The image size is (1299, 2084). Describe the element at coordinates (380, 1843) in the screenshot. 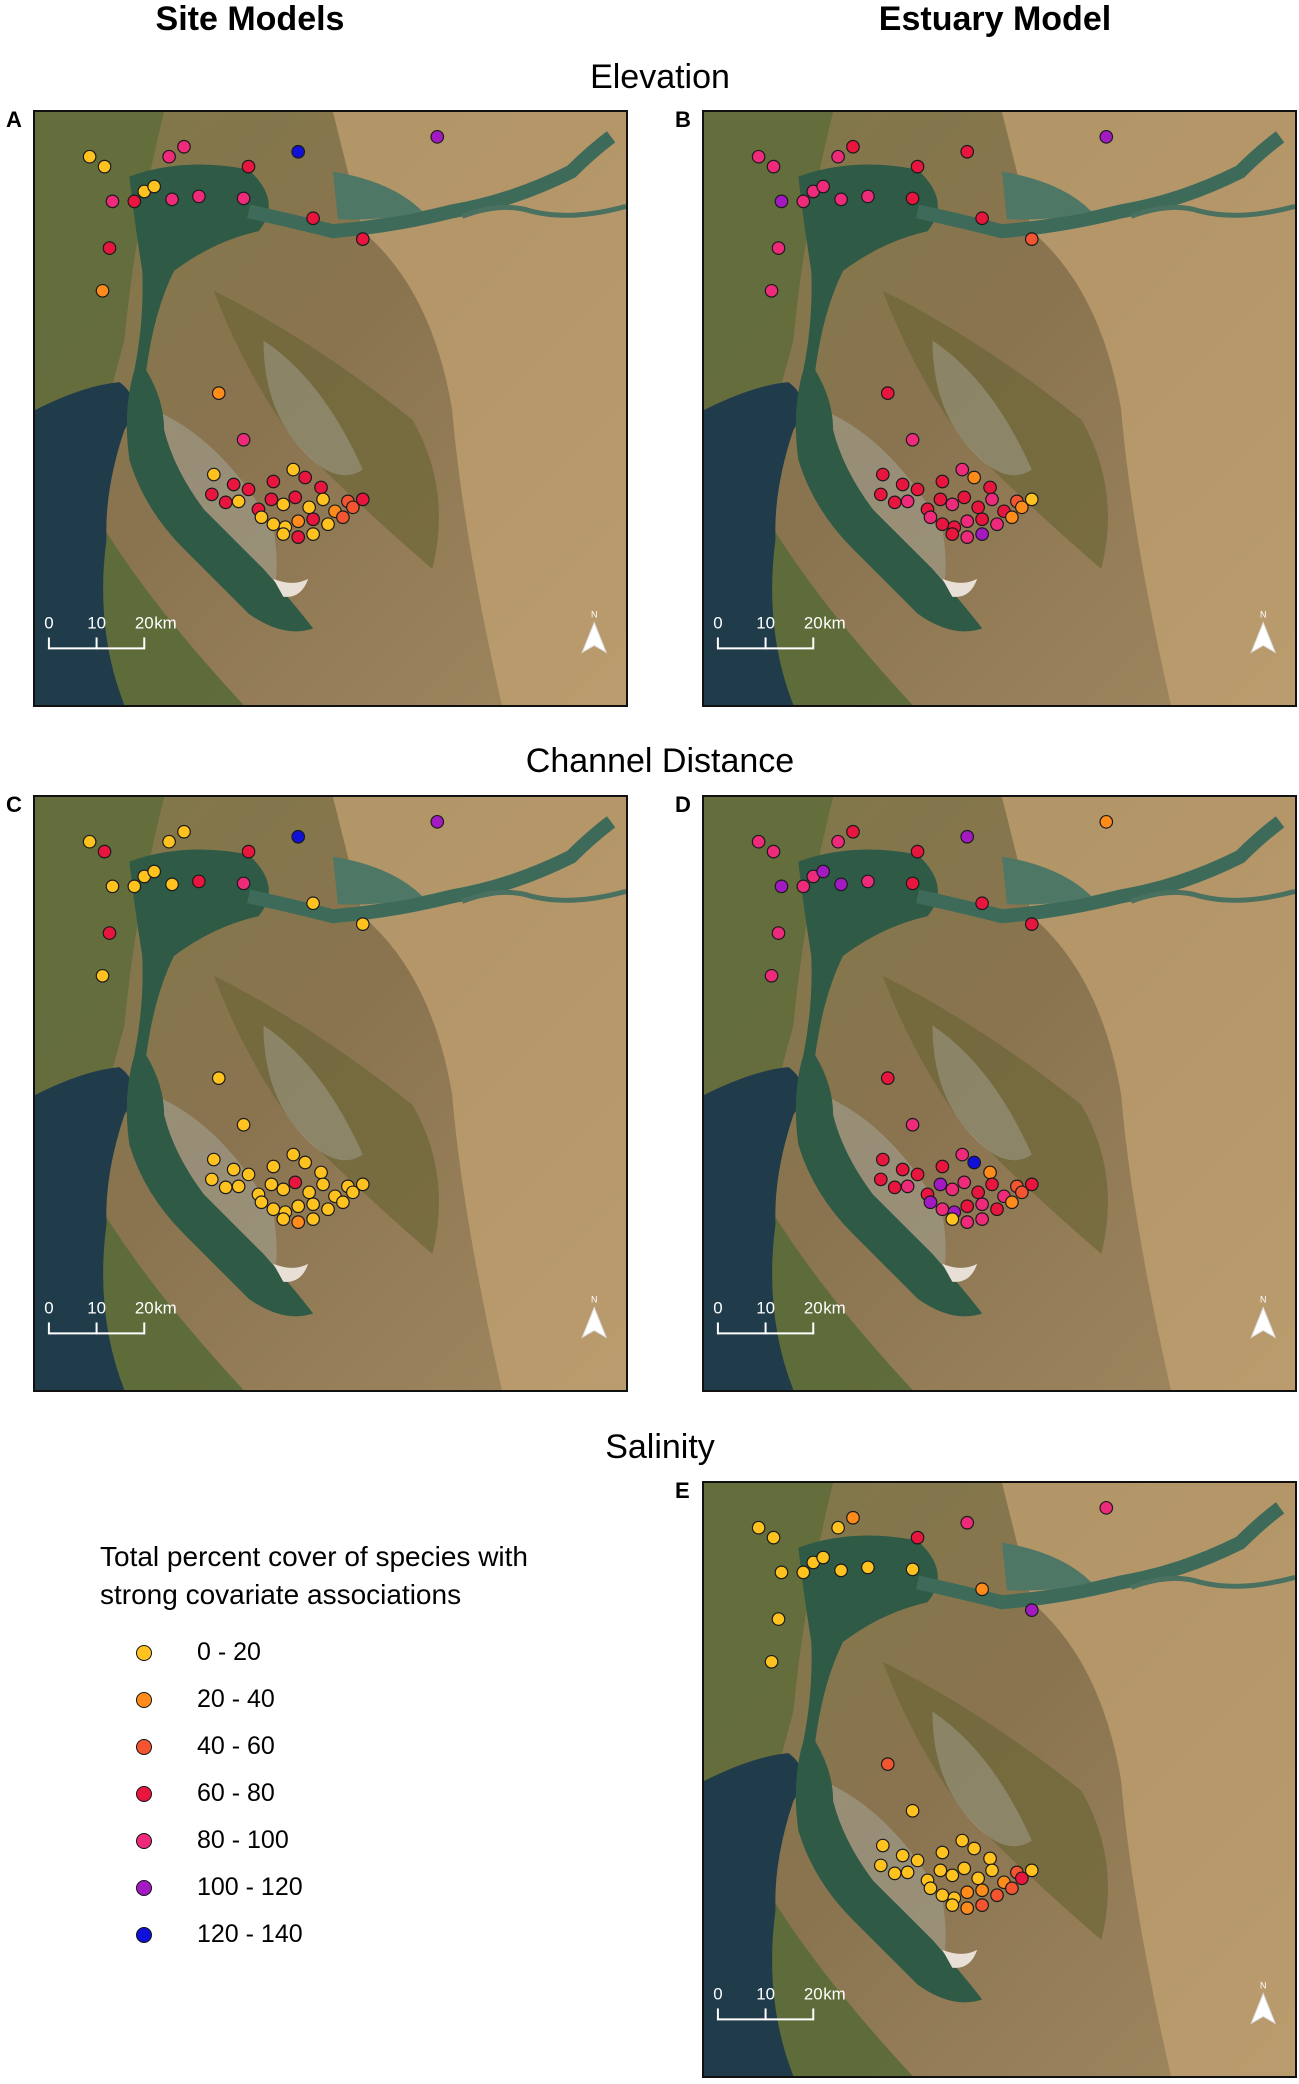

I see `legend-item: 80 - 100` at that location.